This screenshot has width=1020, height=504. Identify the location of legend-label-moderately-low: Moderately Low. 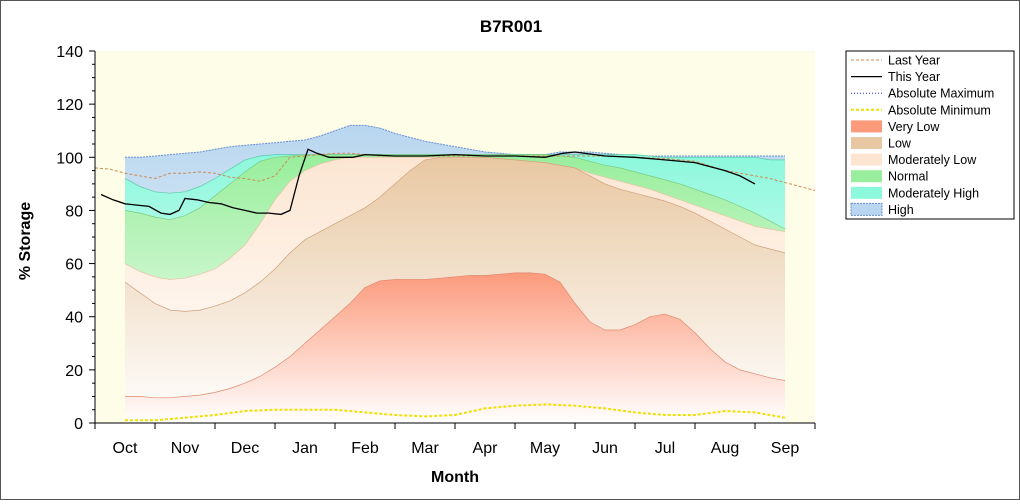
(932, 160).